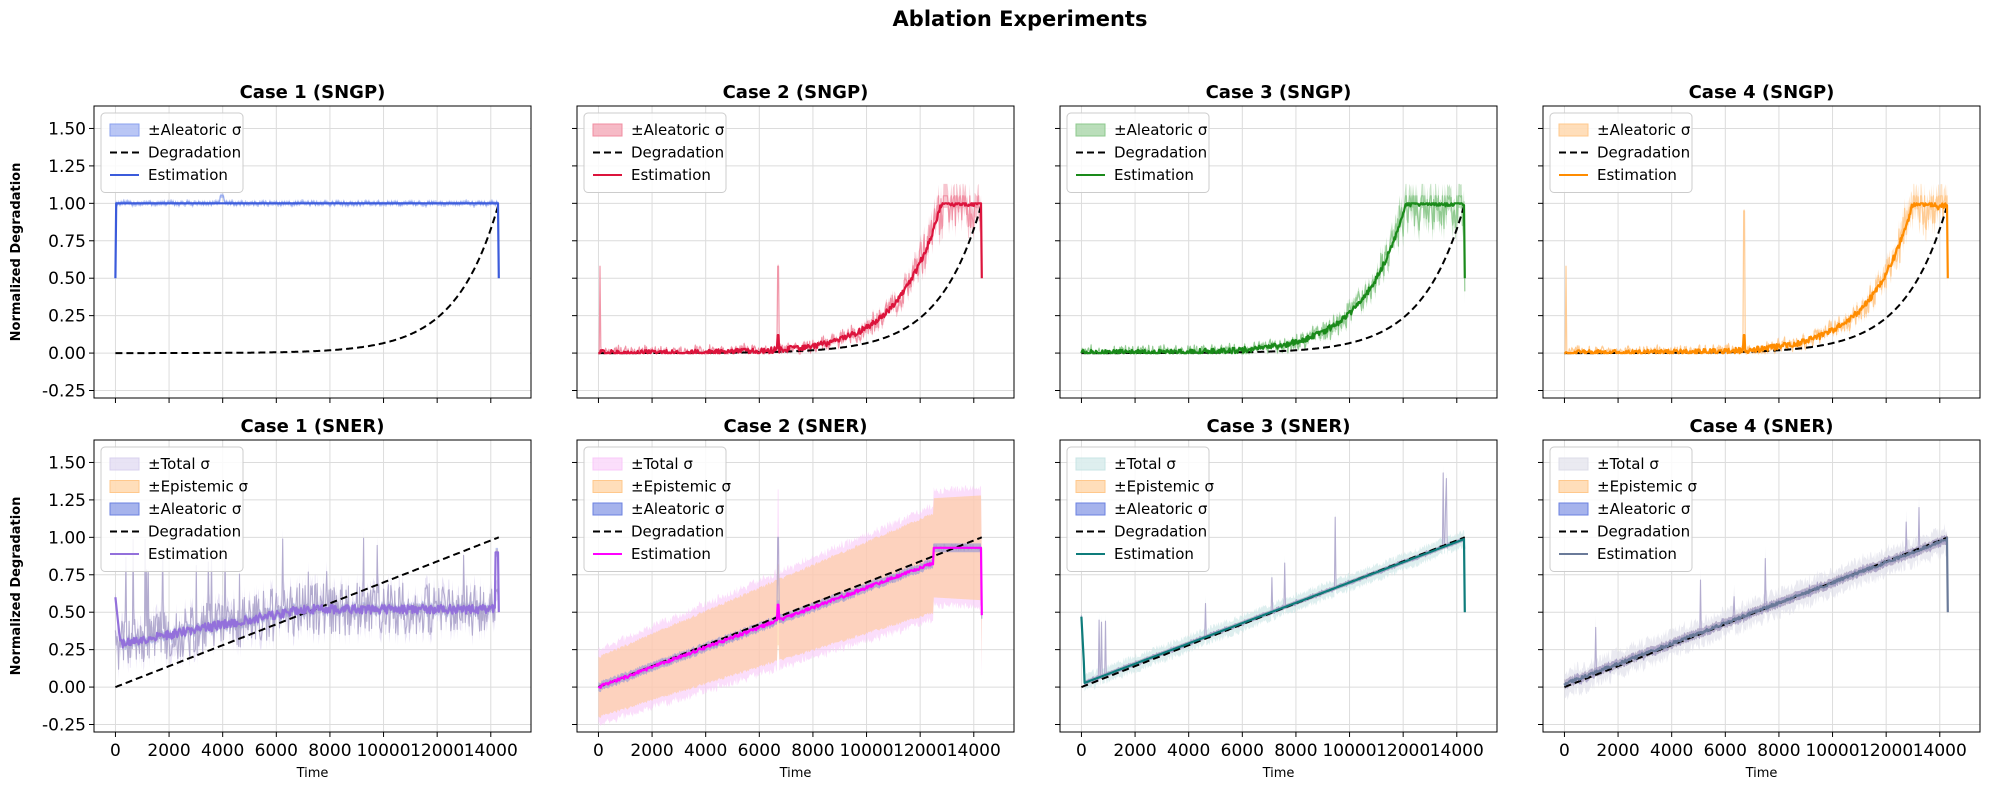 The height and width of the screenshot is (788, 1989). What do you see at coordinates (313, 426) in the screenshot?
I see `panel-title: Case 1 (SNER)` at bounding box center [313, 426].